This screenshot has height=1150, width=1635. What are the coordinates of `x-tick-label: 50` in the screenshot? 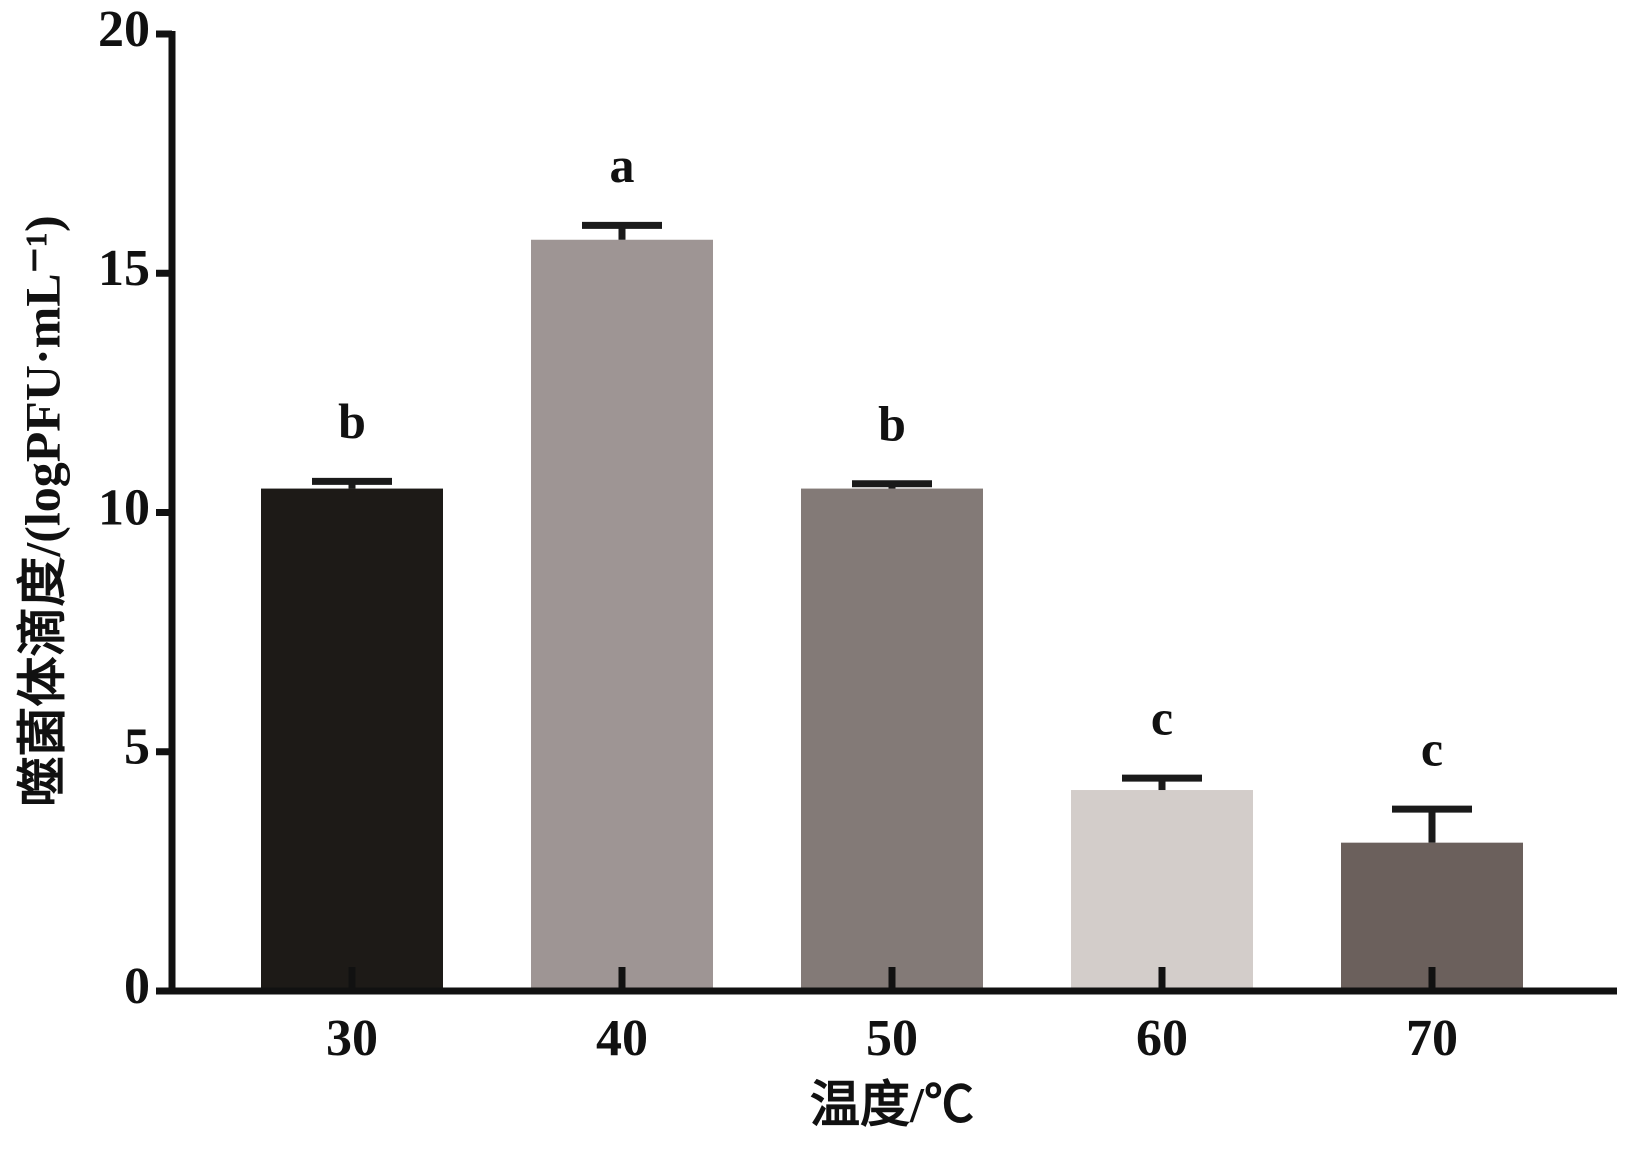 It's located at (892, 1038).